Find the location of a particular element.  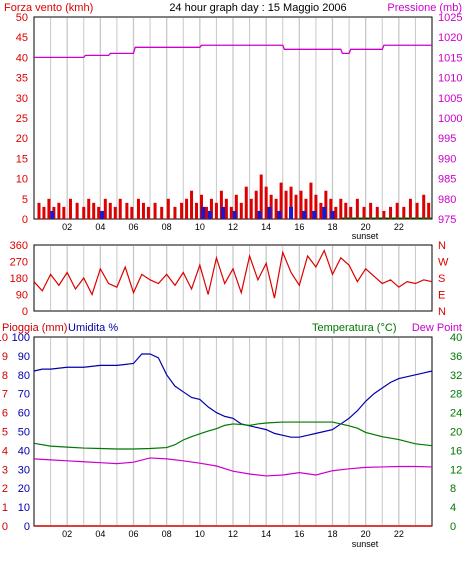

y-tick-label-humidity: 60 is located at coordinates (24, 414).